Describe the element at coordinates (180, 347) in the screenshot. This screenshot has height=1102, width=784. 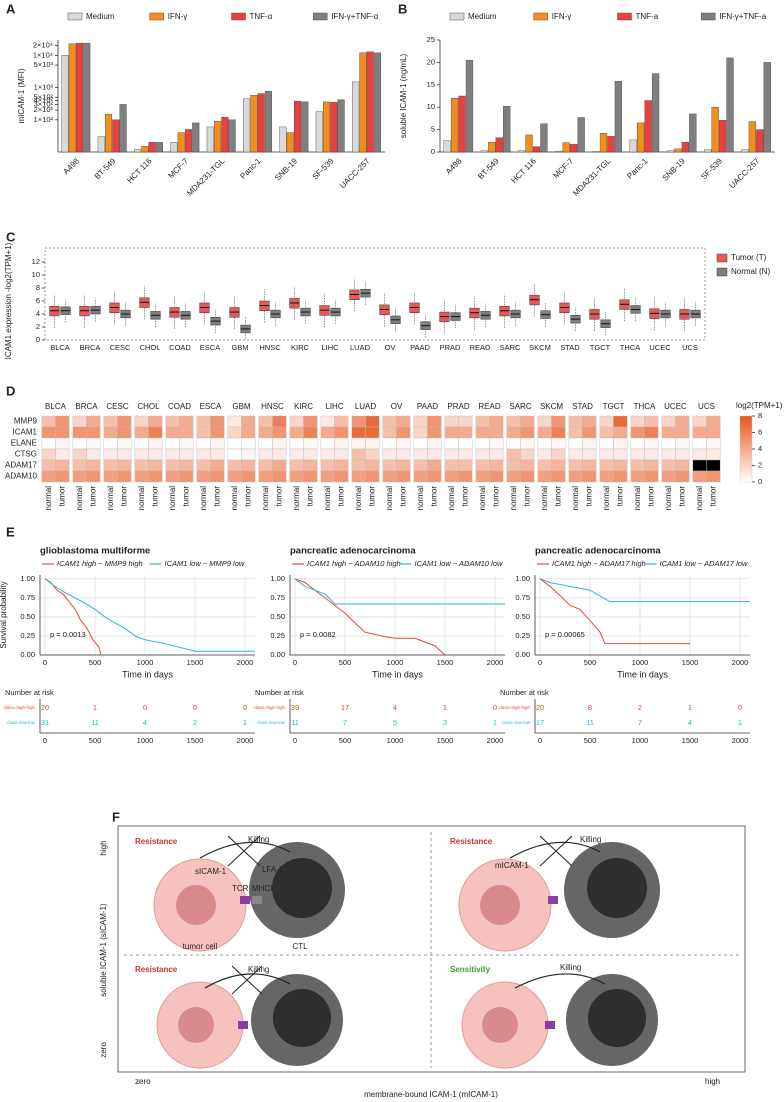
I see `x-tick-label: COAD` at that location.